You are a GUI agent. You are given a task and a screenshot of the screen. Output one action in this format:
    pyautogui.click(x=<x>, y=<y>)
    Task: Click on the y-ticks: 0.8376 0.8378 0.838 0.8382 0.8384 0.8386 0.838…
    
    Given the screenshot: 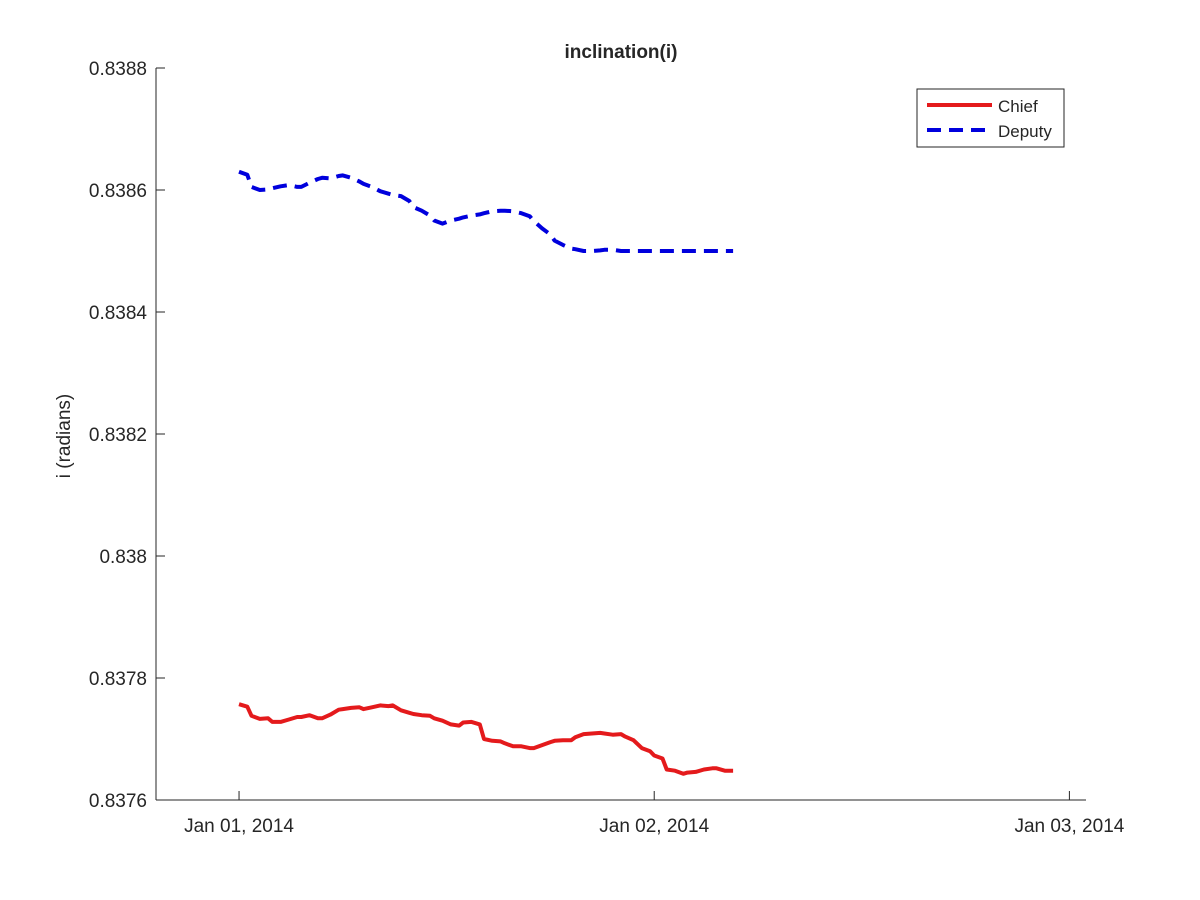 What is the action you would take?
    pyautogui.click(x=127, y=435)
    